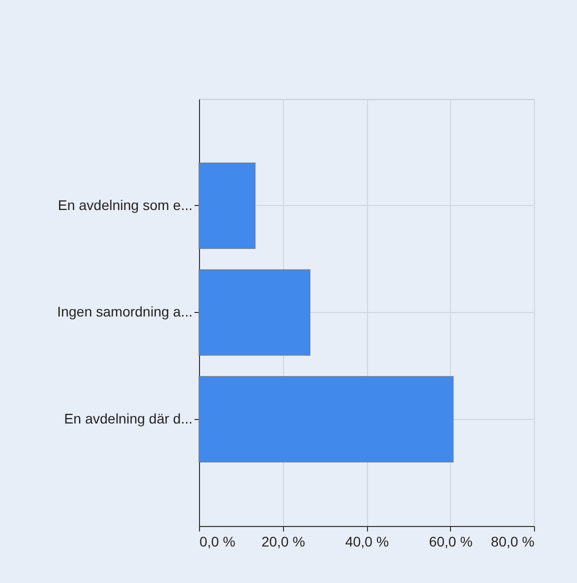  I want to click on x-tick-label: 60,0 %, so click(450, 542).